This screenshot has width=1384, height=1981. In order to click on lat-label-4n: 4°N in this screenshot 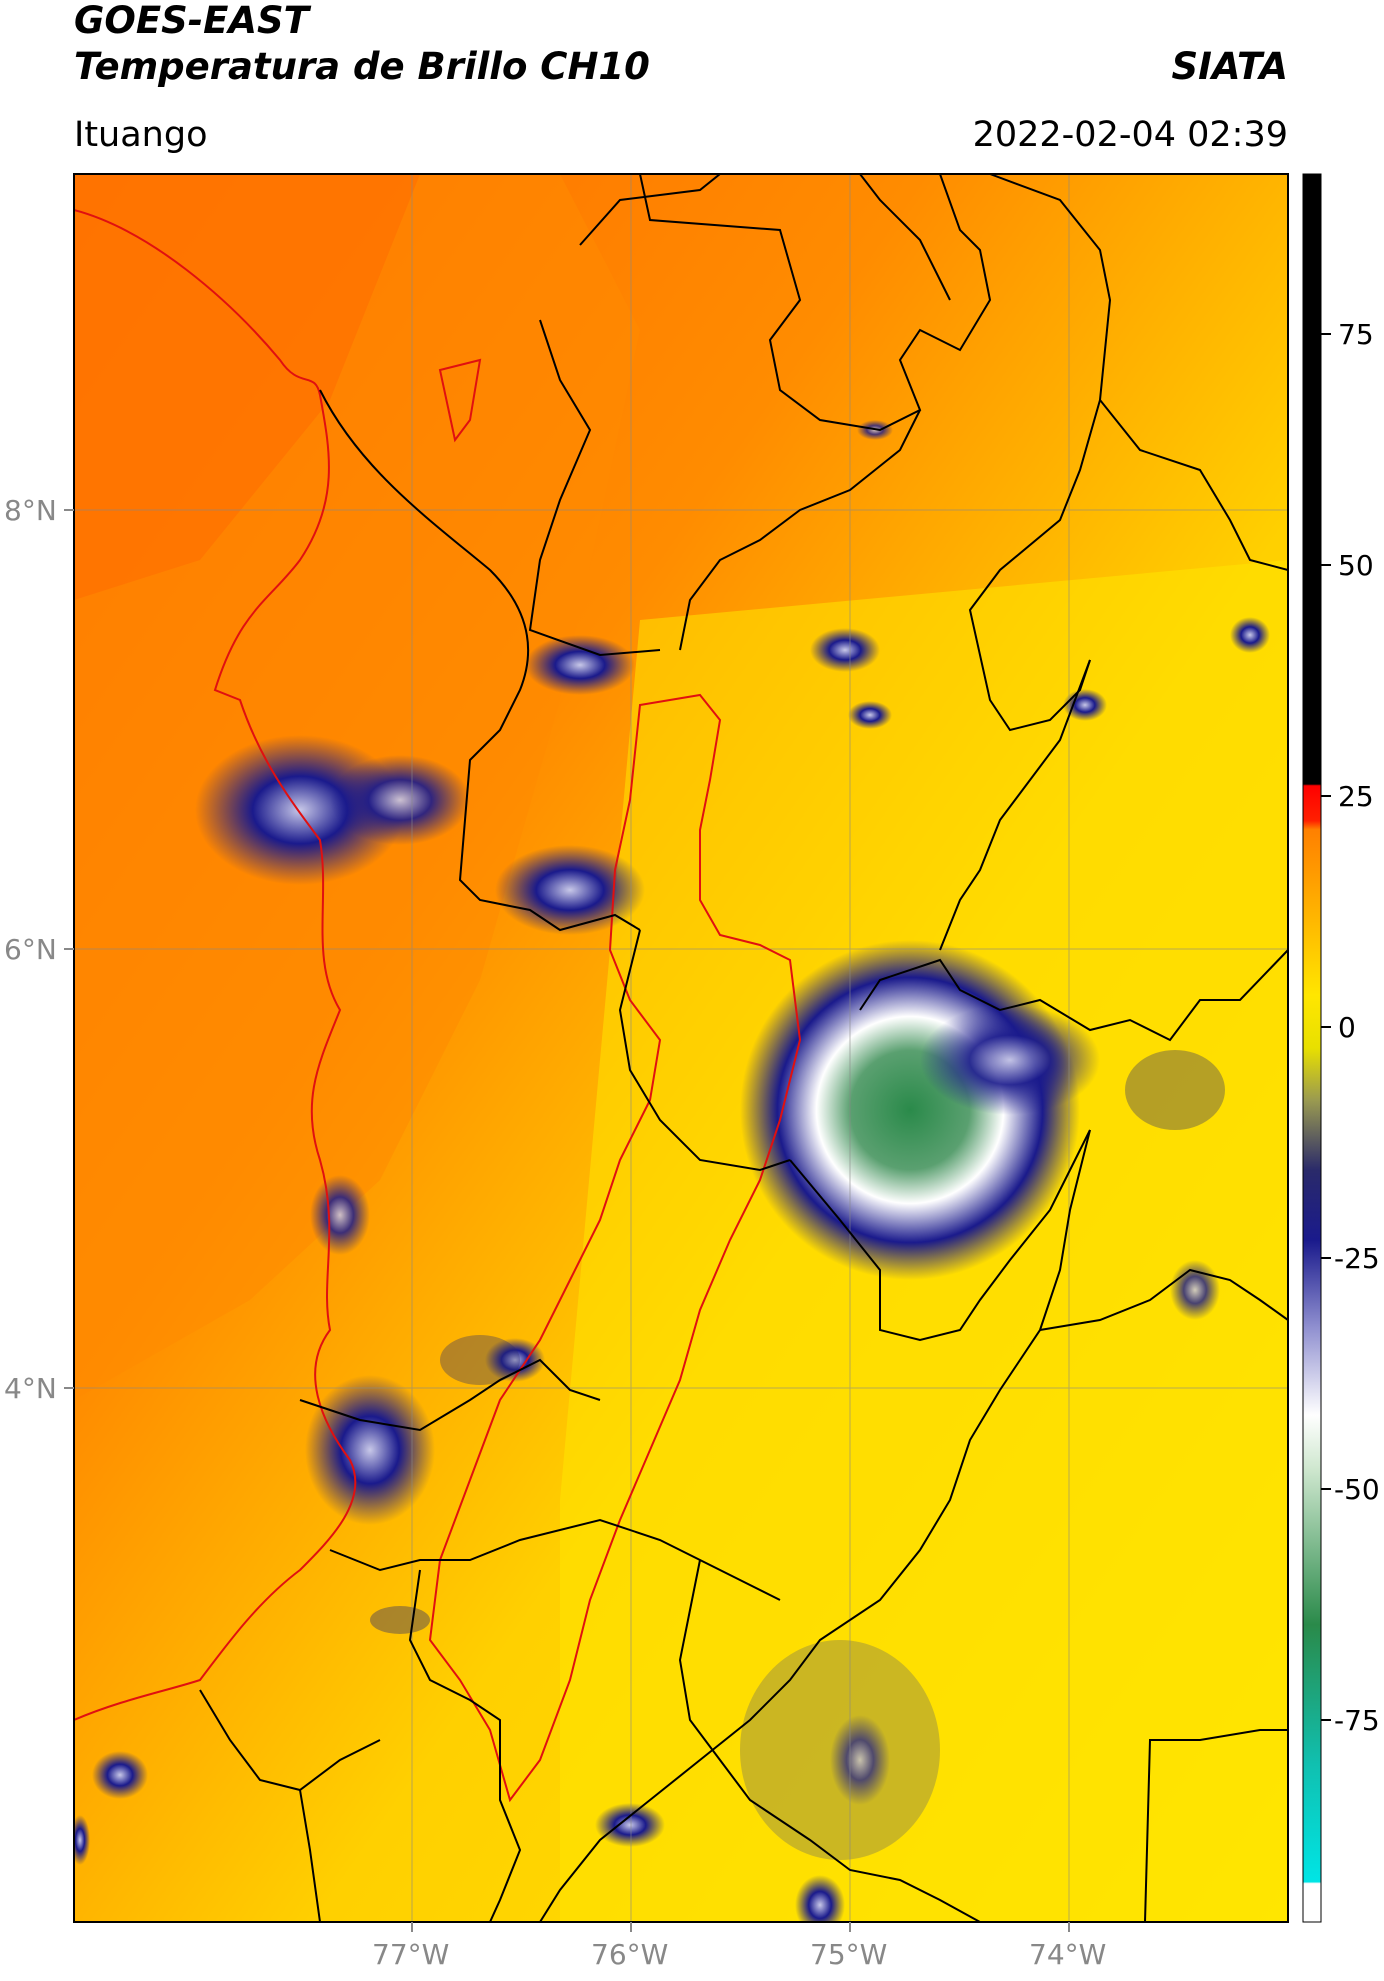, I will do `click(30, 1388)`.